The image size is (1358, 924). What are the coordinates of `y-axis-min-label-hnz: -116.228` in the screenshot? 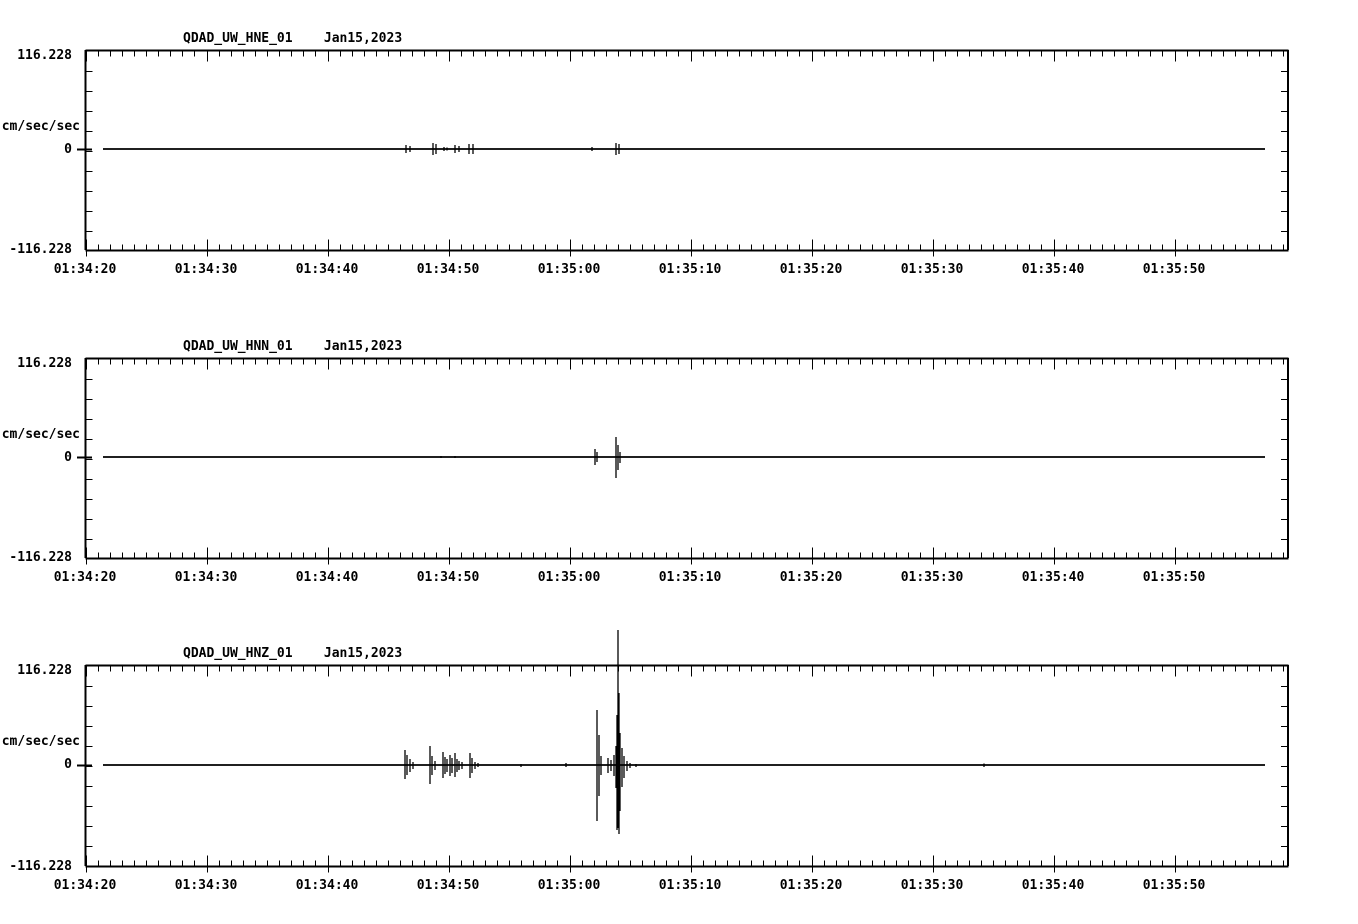 It's located at (40, 866).